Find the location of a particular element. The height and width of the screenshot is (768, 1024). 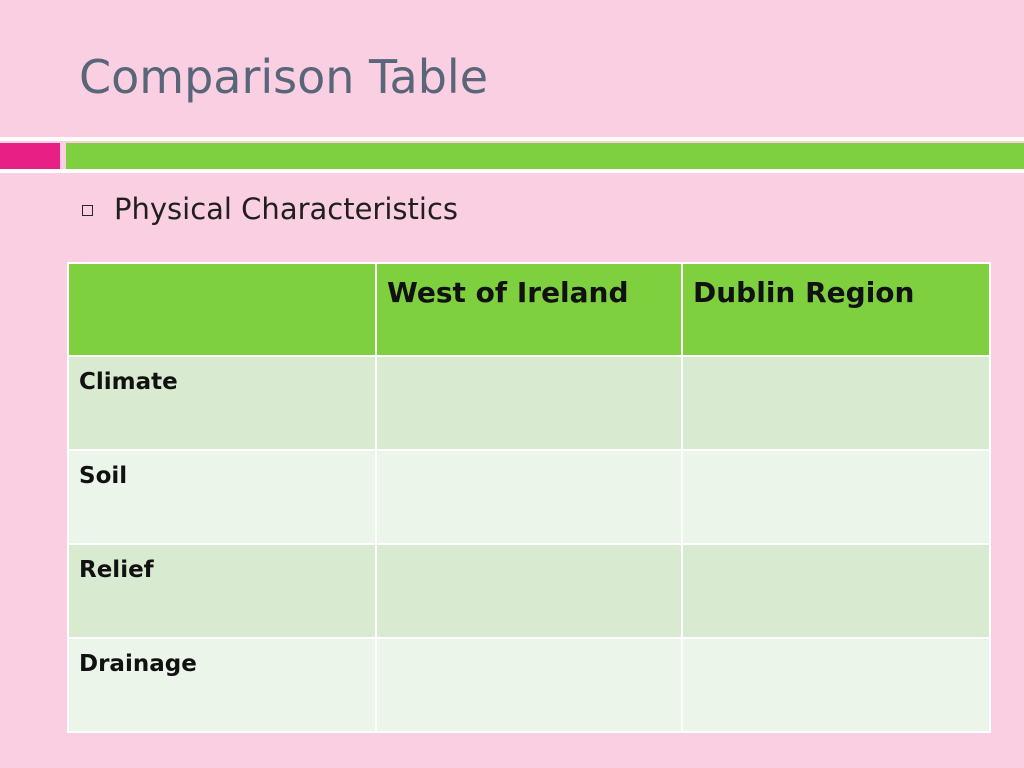

table-header-cell-blank is located at coordinates (222, 309).